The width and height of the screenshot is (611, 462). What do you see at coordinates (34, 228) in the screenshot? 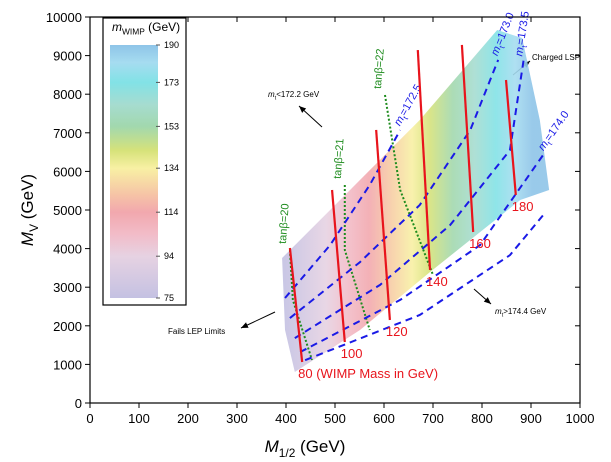
I see `y-axis-label-sub: V` at bounding box center [34, 228].